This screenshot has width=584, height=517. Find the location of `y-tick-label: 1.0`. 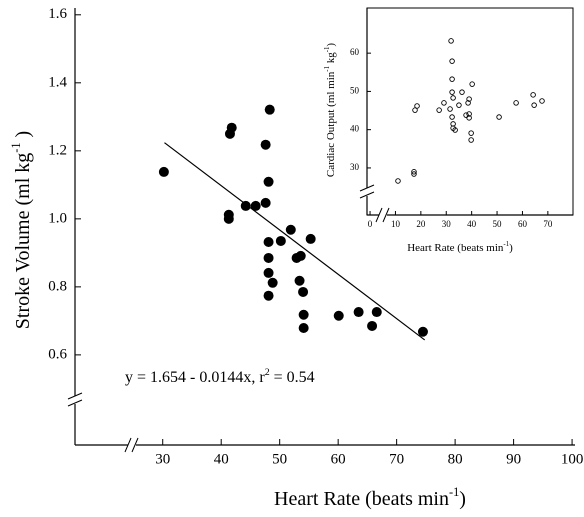

y-tick-label: 1.0 is located at coordinates (57, 218).